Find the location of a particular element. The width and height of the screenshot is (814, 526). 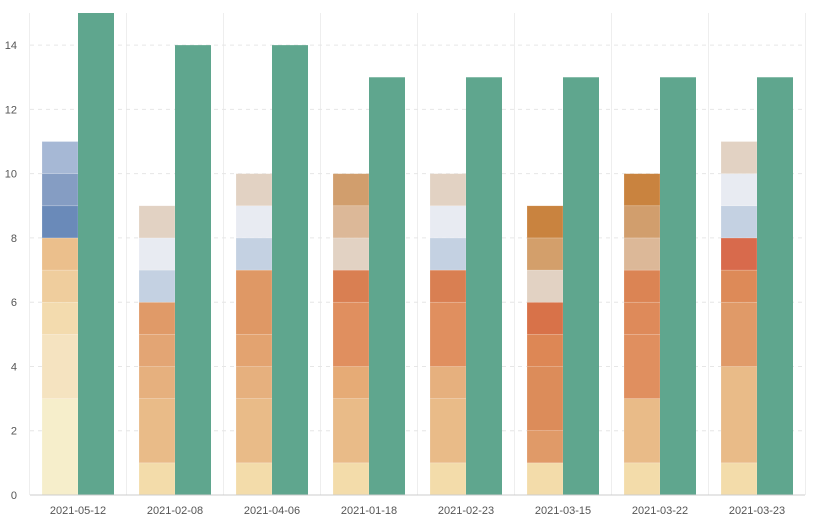

x-tick-label: 2021-04-06 is located at coordinates (272, 511).